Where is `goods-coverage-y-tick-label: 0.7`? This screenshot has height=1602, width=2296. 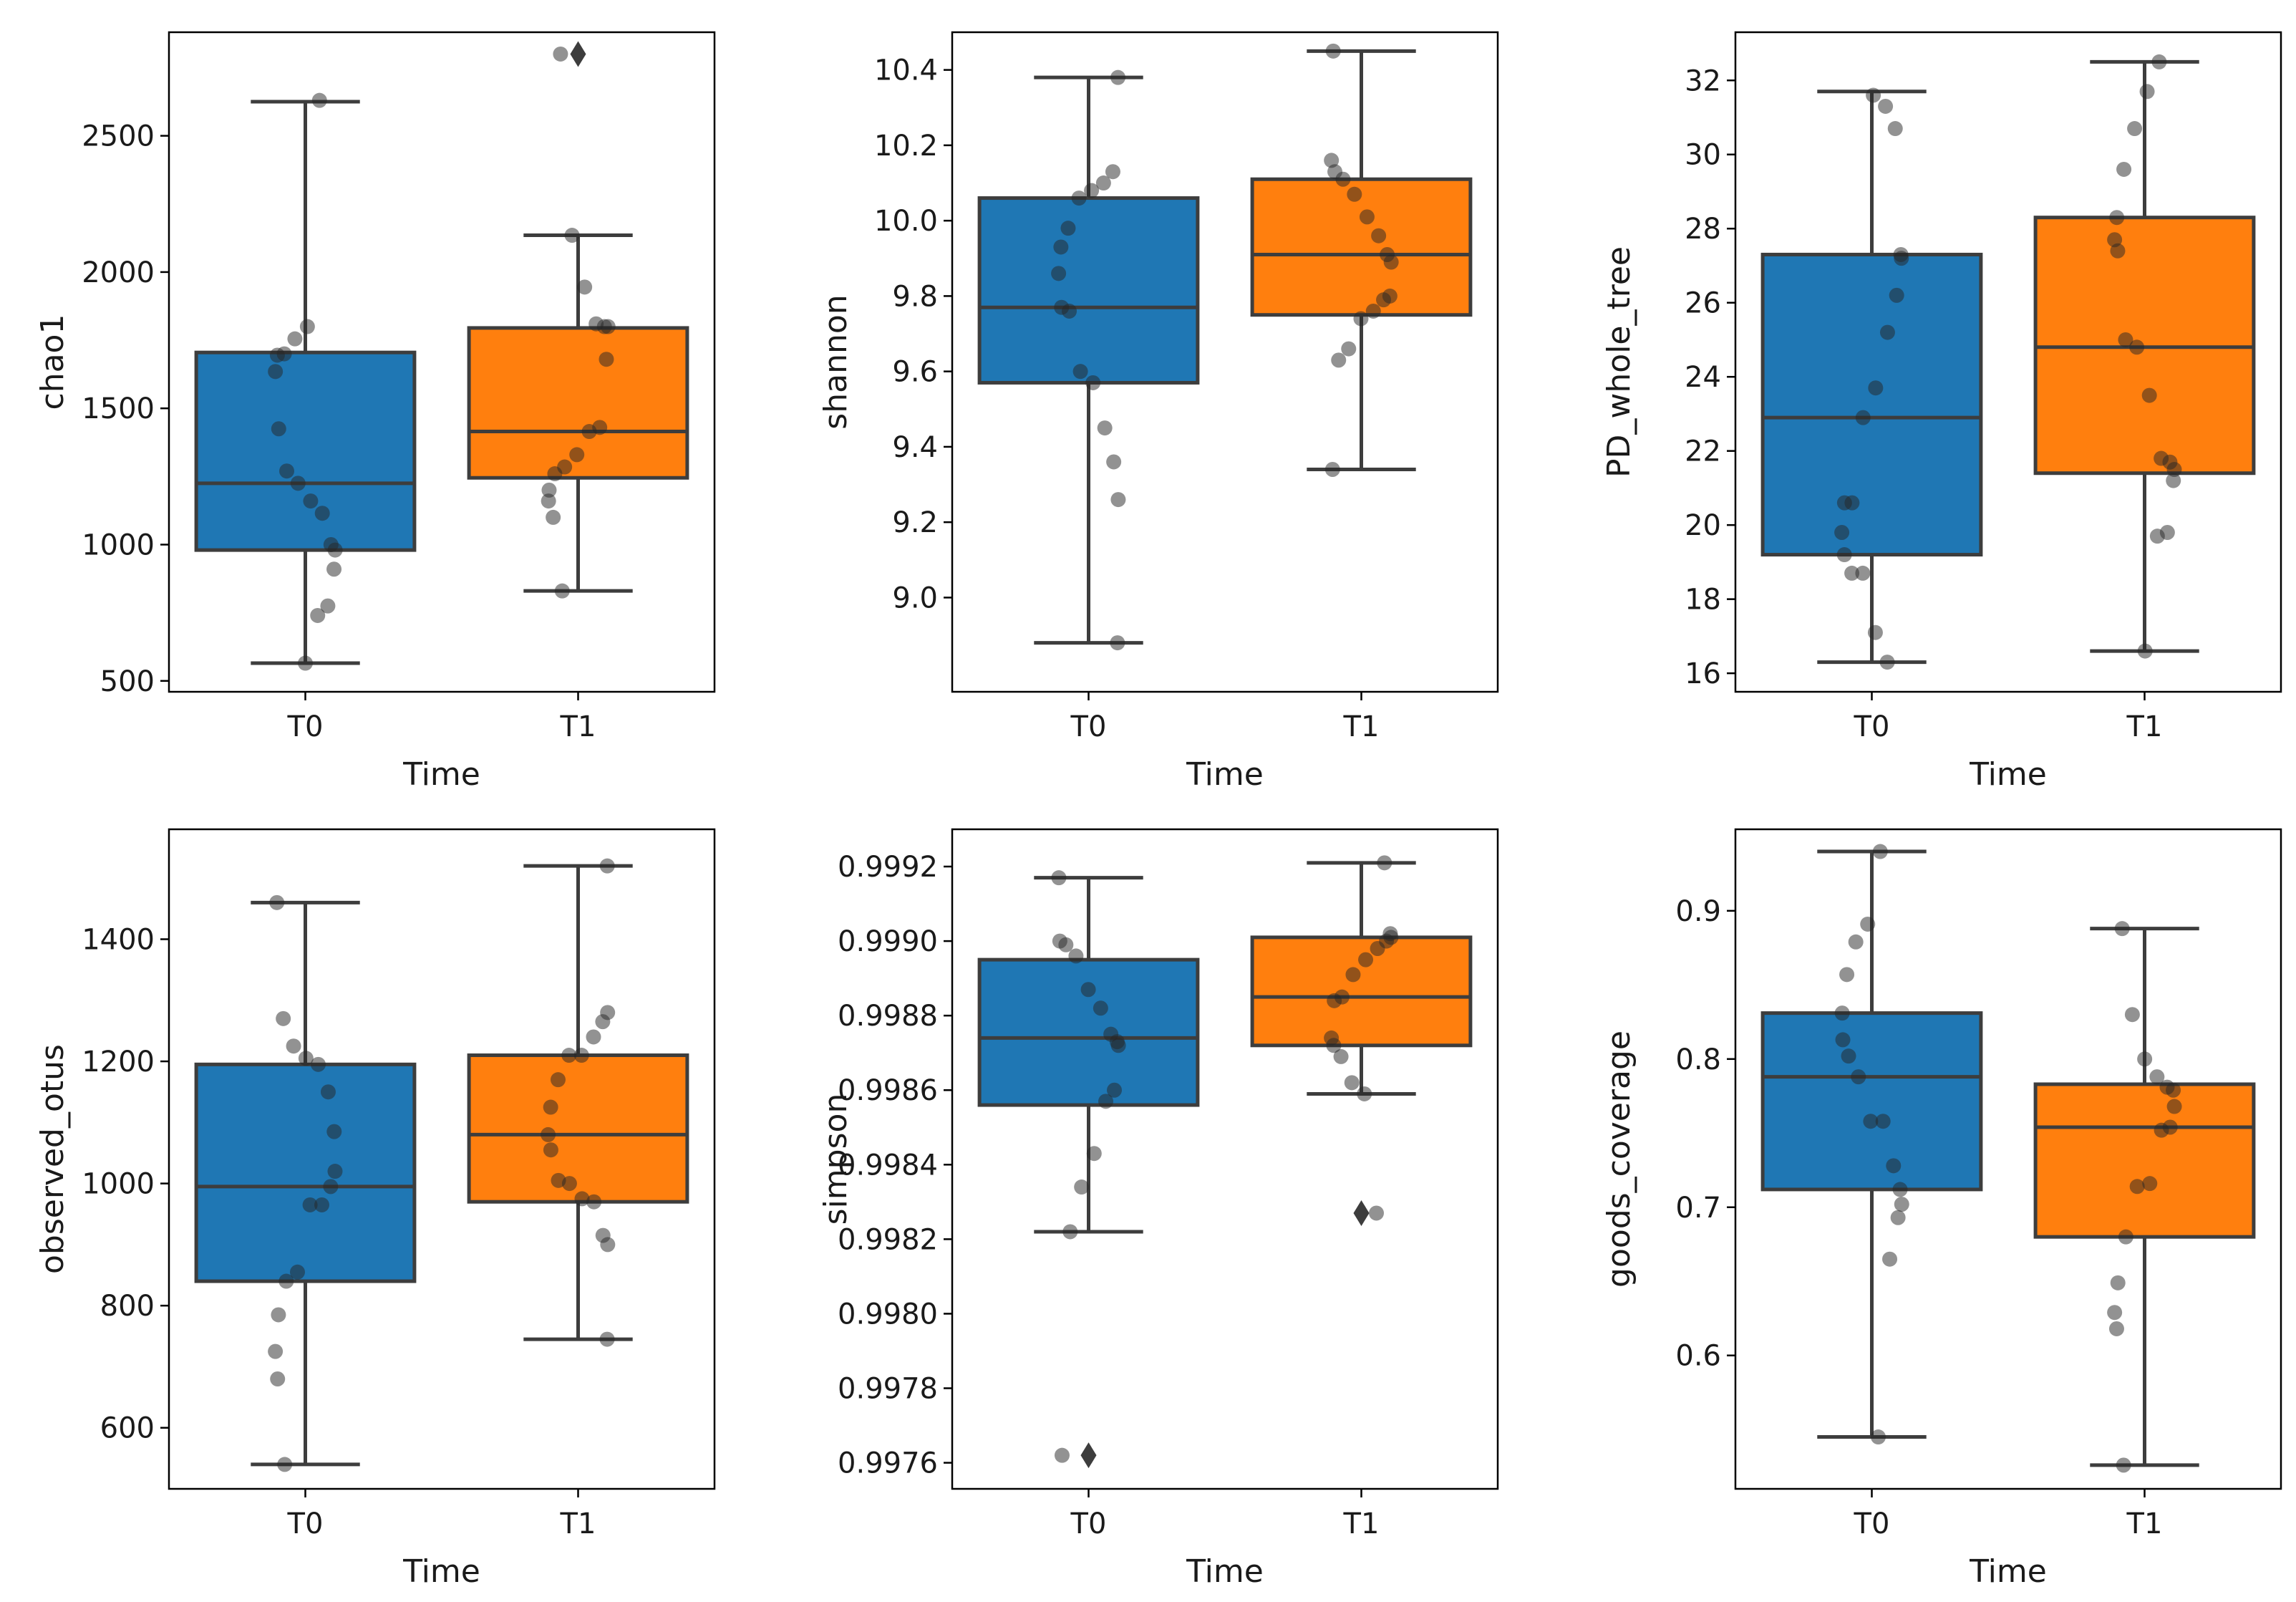 goods-coverage-y-tick-label: 0.7 is located at coordinates (1698, 1208).